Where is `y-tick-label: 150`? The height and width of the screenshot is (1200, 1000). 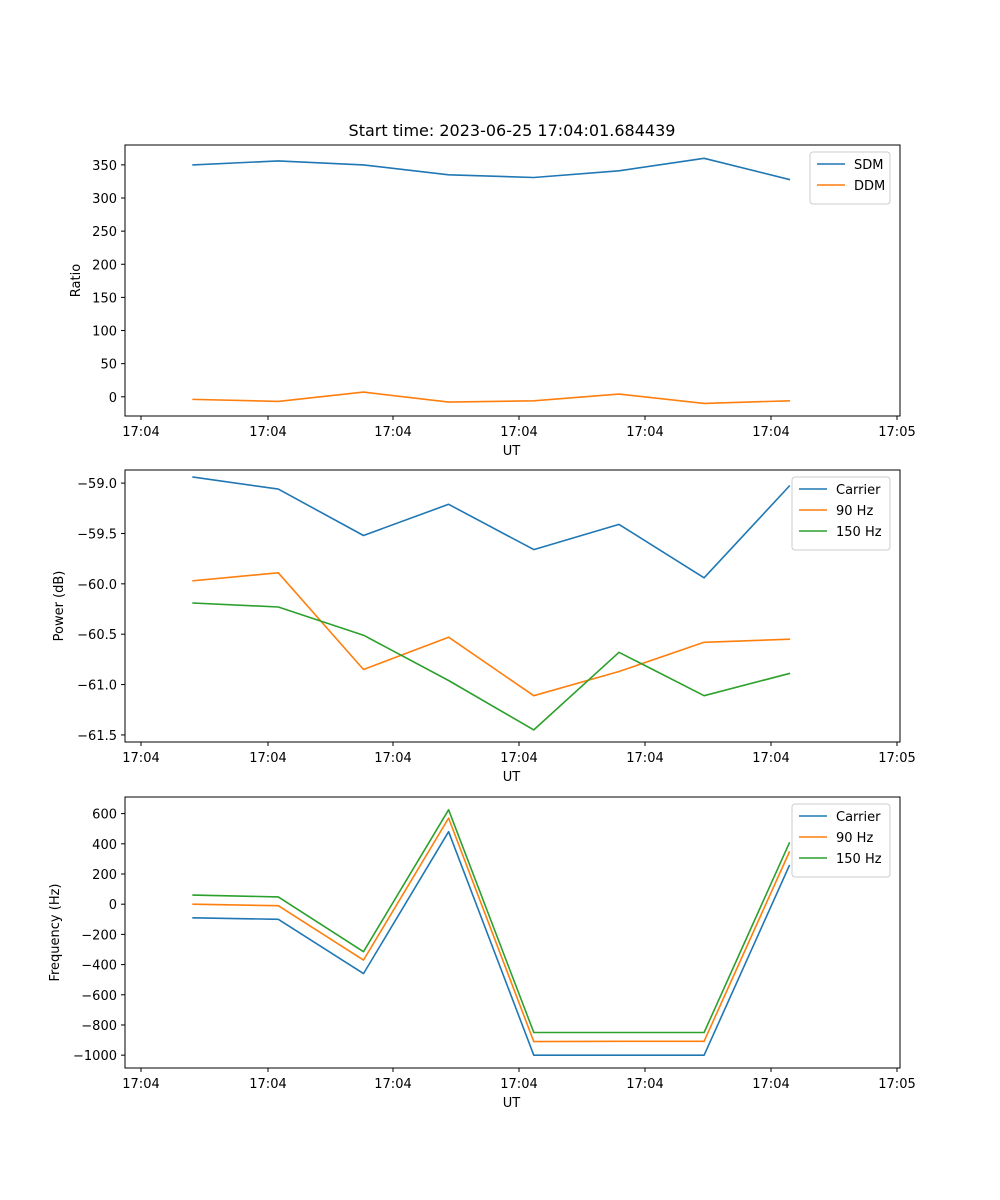
y-tick-label: 150 is located at coordinates (104, 298).